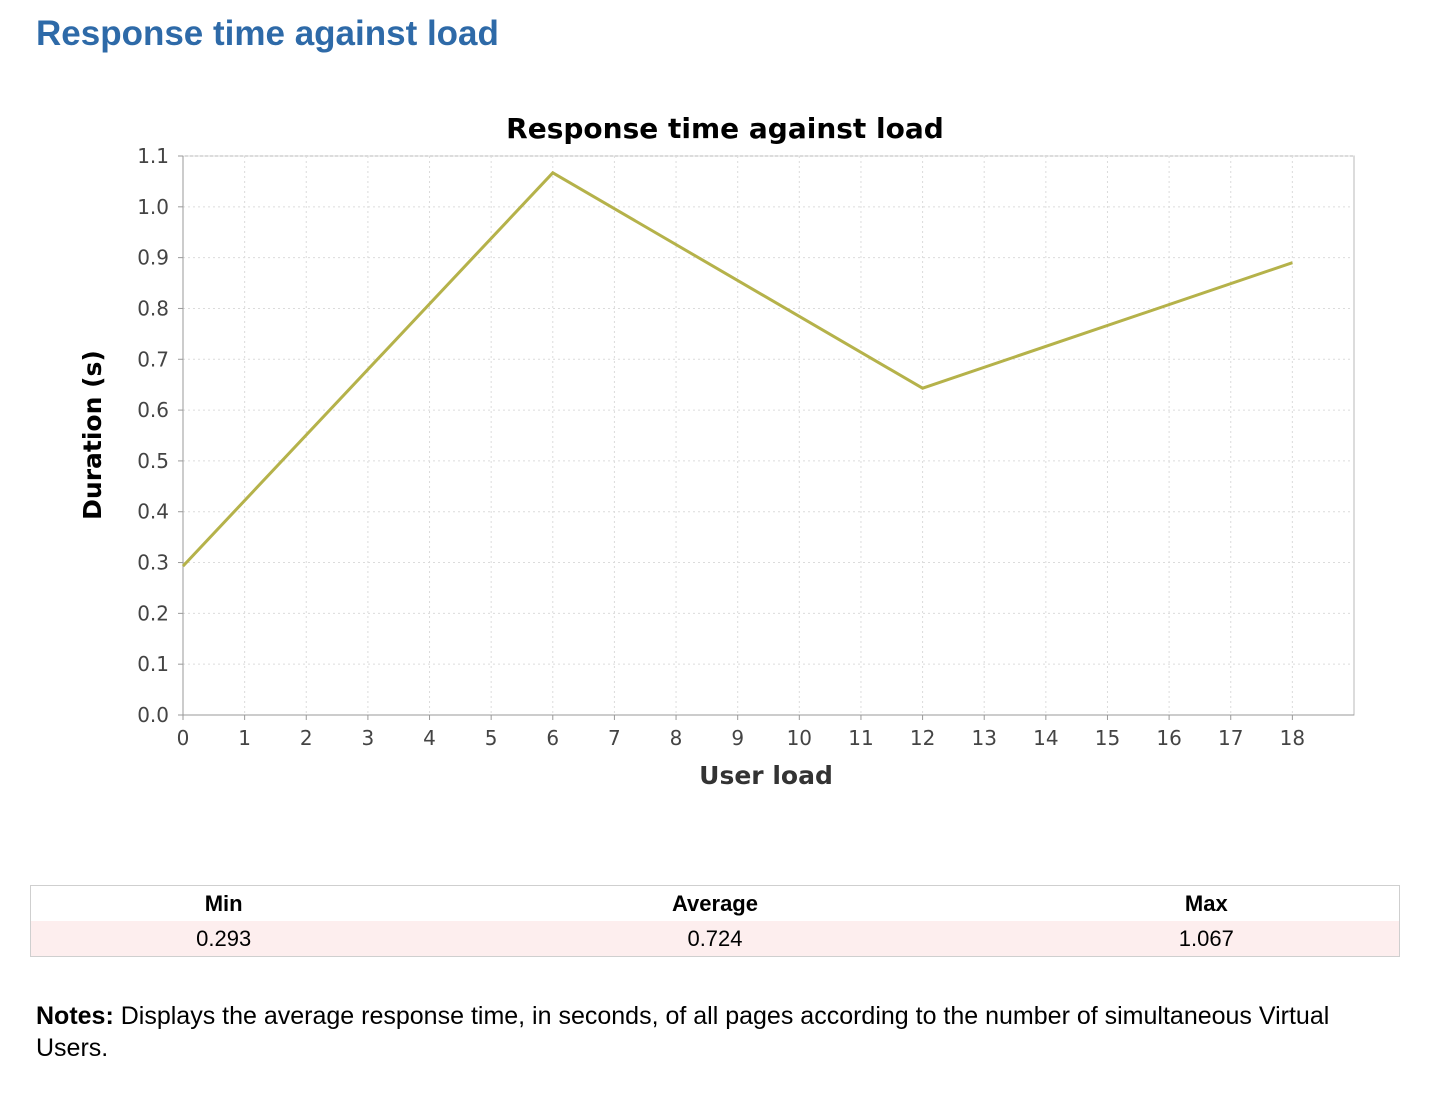  What do you see at coordinates (92, 435) in the screenshot?
I see `y-axis-label: Duration (s)` at bounding box center [92, 435].